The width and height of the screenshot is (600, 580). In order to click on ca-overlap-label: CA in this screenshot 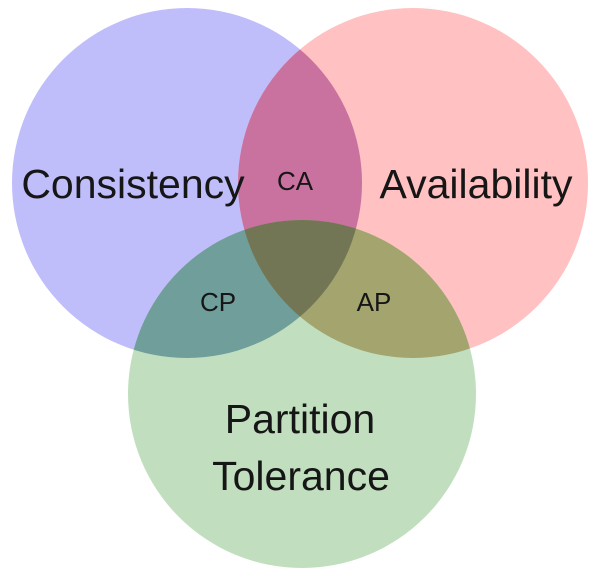, I will do `click(295, 181)`.